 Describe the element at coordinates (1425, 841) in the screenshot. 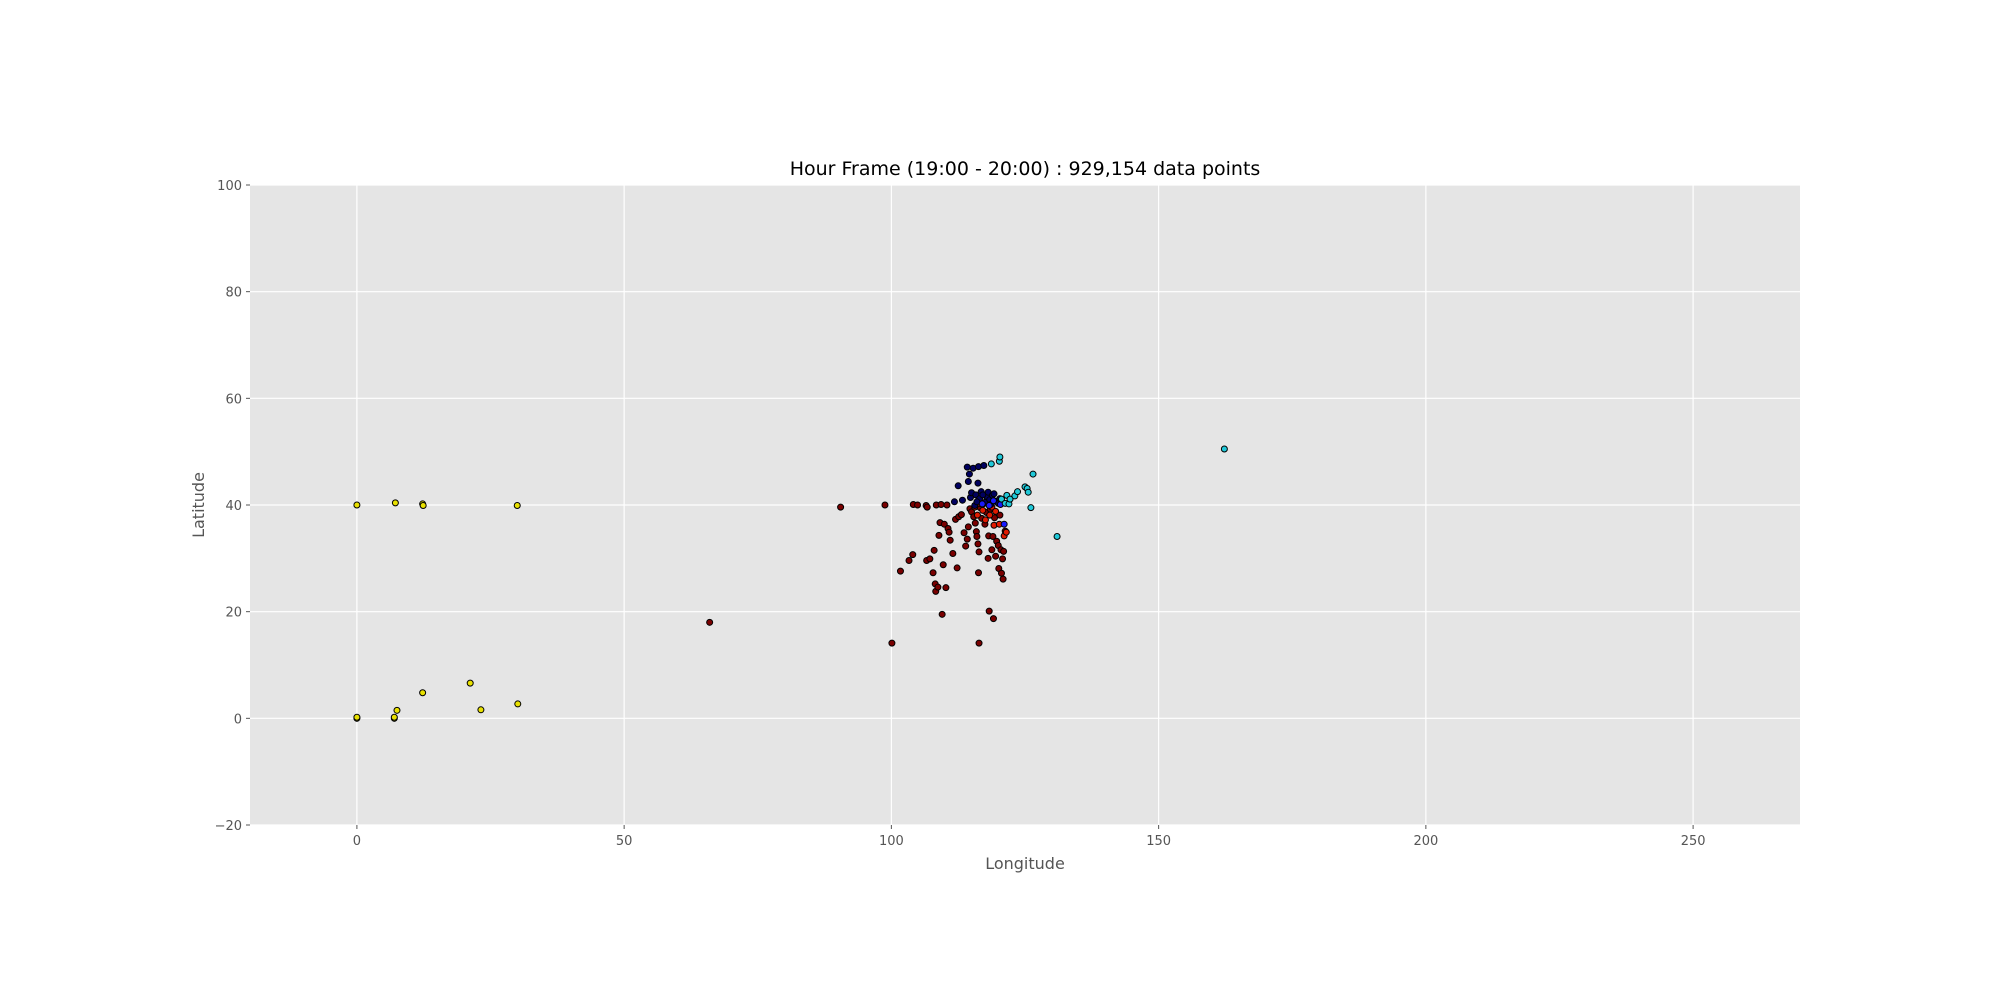

I see `x-tick-label: 200` at that location.